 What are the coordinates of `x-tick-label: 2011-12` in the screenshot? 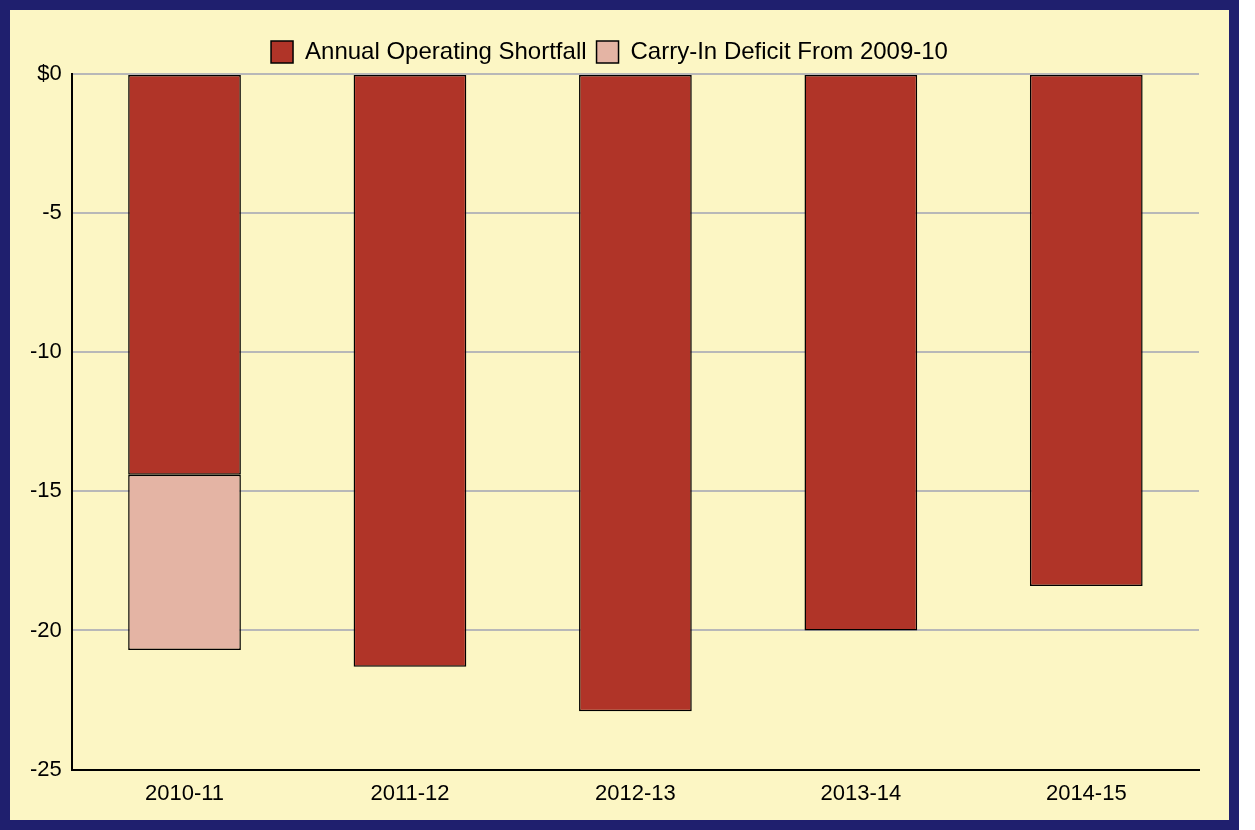 It's located at (410, 792).